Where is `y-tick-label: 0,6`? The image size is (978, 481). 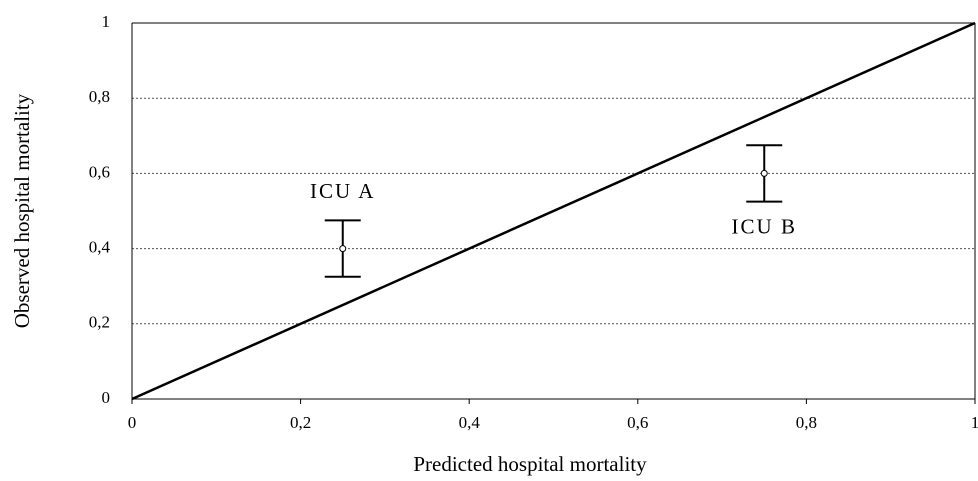 y-tick-label: 0,6 is located at coordinates (99, 171).